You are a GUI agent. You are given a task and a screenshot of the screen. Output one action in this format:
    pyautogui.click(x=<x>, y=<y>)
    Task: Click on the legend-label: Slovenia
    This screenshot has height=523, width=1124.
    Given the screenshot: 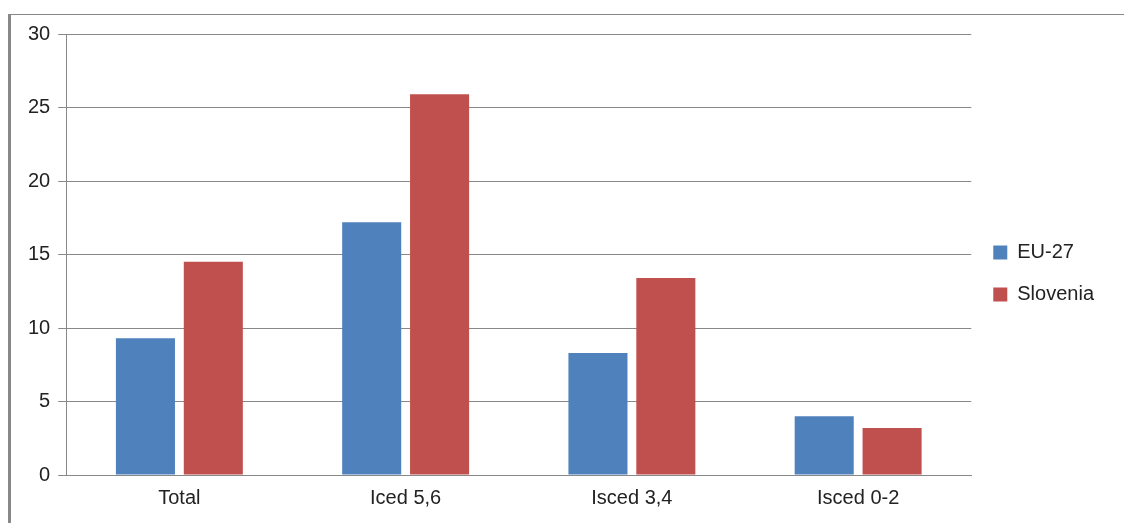 What is the action you would take?
    pyautogui.click(x=1056, y=293)
    